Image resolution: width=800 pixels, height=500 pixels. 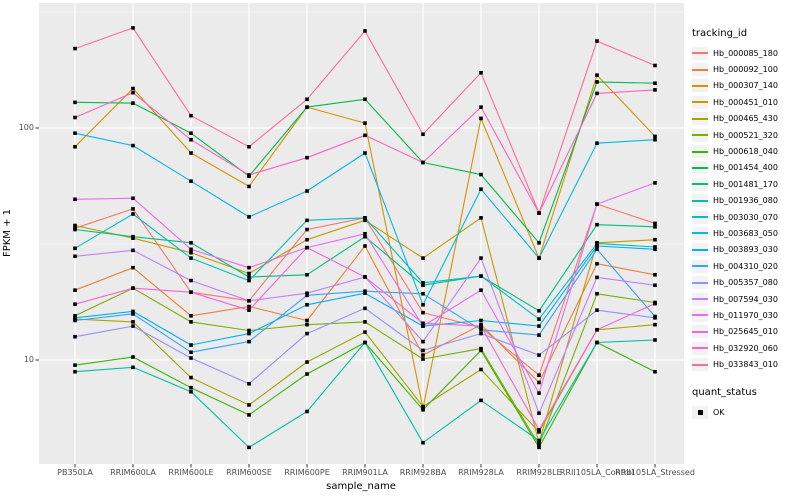 I want to click on legend-item-label: Hb_003893_030, so click(x=745, y=250).